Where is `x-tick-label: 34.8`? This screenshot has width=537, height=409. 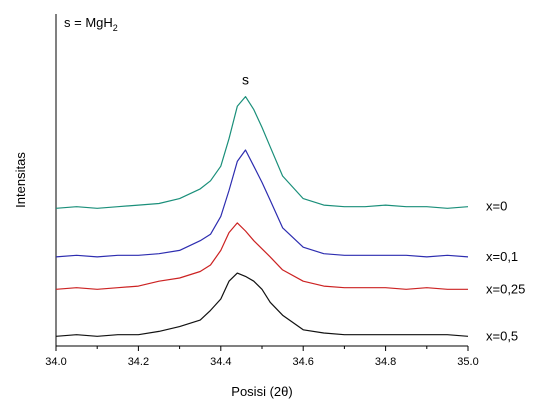 x-tick-label: 34.8 is located at coordinates (385, 362).